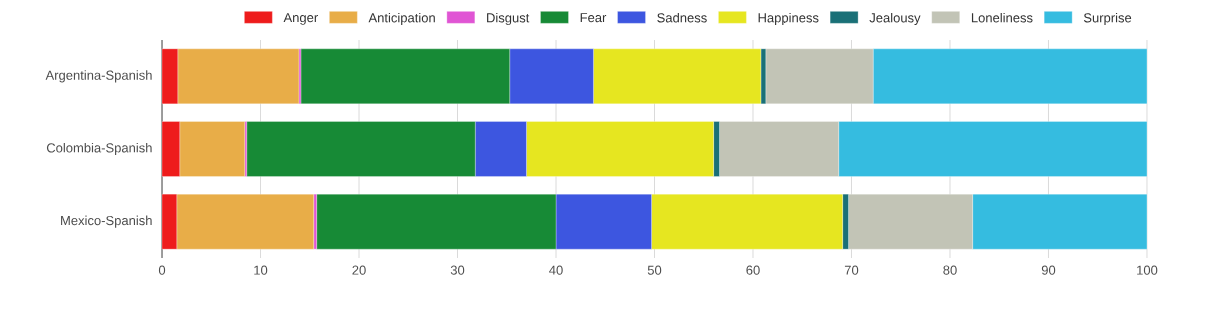 This screenshot has height=324, width=1227. I want to click on legend-label: Anticipation, so click(401, 18).